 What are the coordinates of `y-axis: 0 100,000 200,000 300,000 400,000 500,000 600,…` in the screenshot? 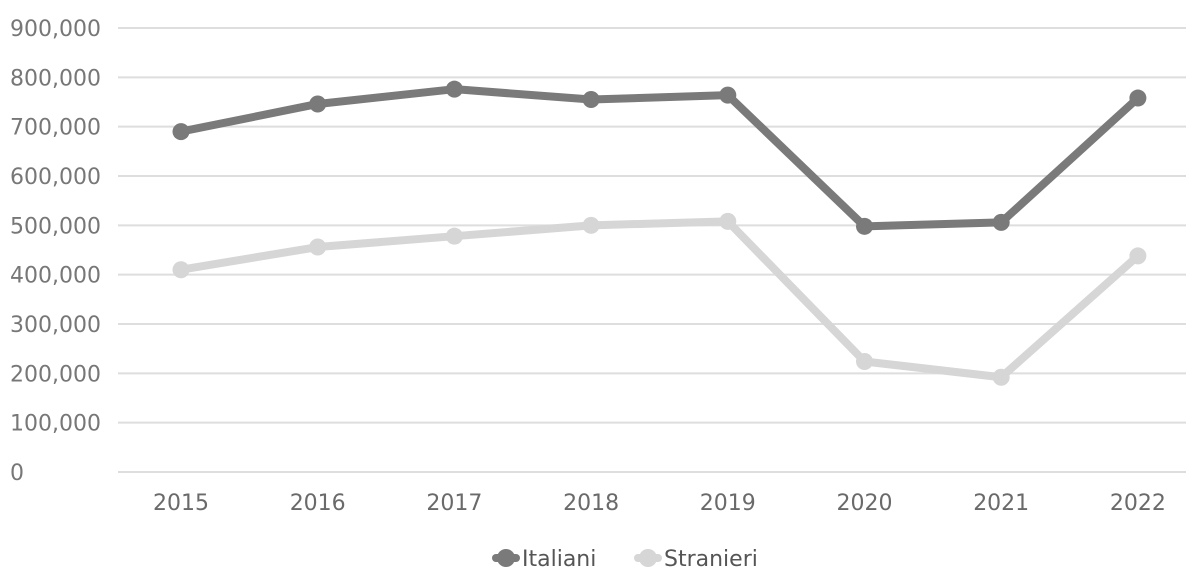 It's located at (55, 251).